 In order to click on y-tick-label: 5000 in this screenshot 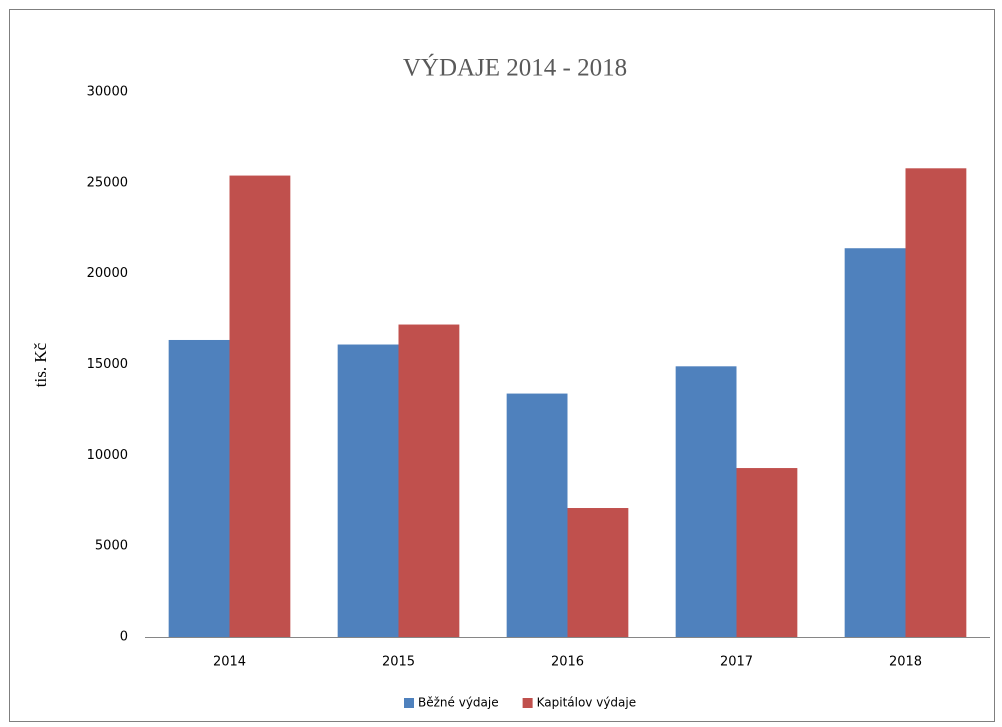, I will do `click(111, 546)`.